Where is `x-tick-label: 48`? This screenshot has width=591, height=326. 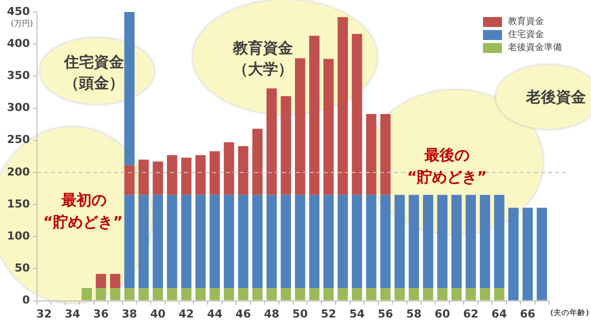
x-tick-label: 48 is located at coordinates (272, 313).